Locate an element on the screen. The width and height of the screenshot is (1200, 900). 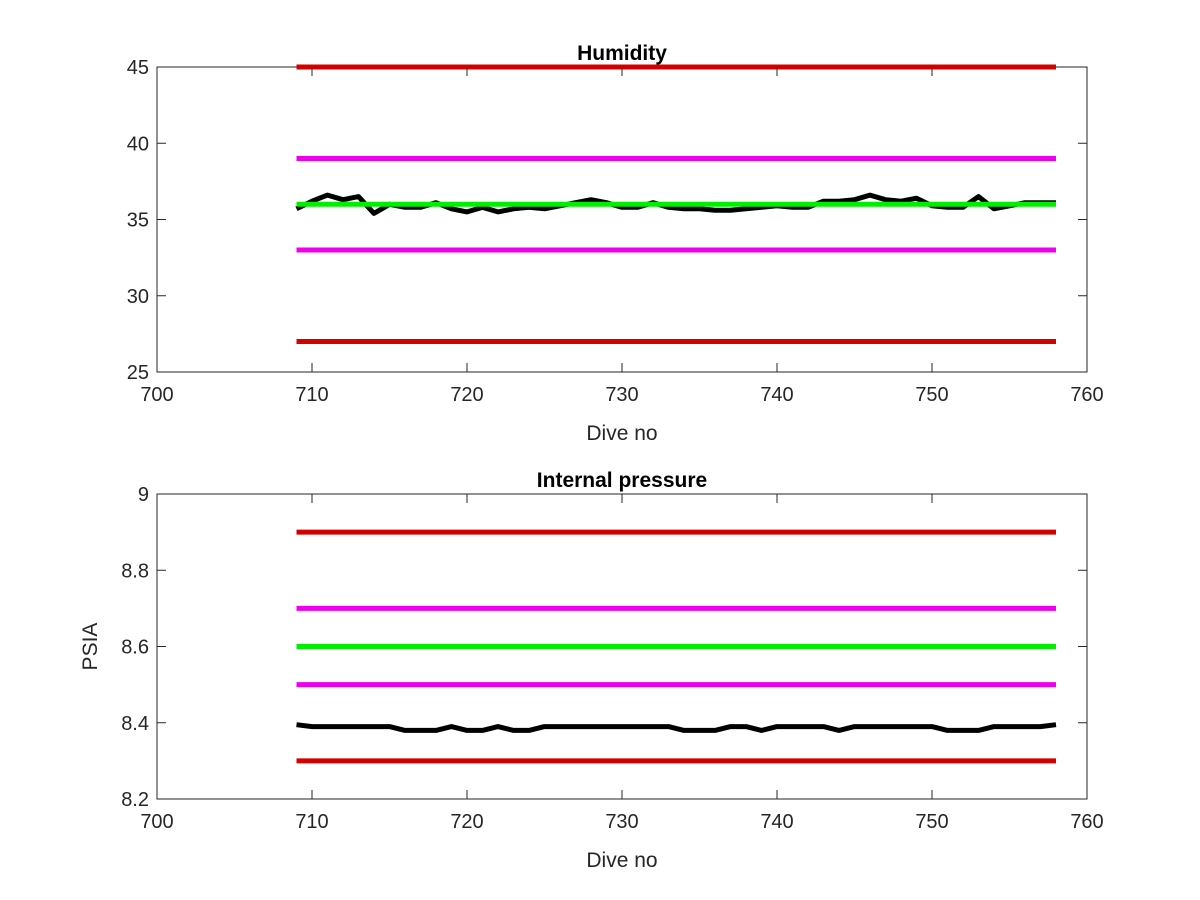
y-tick-label: 8.6 is located at coordinates (135, 648).